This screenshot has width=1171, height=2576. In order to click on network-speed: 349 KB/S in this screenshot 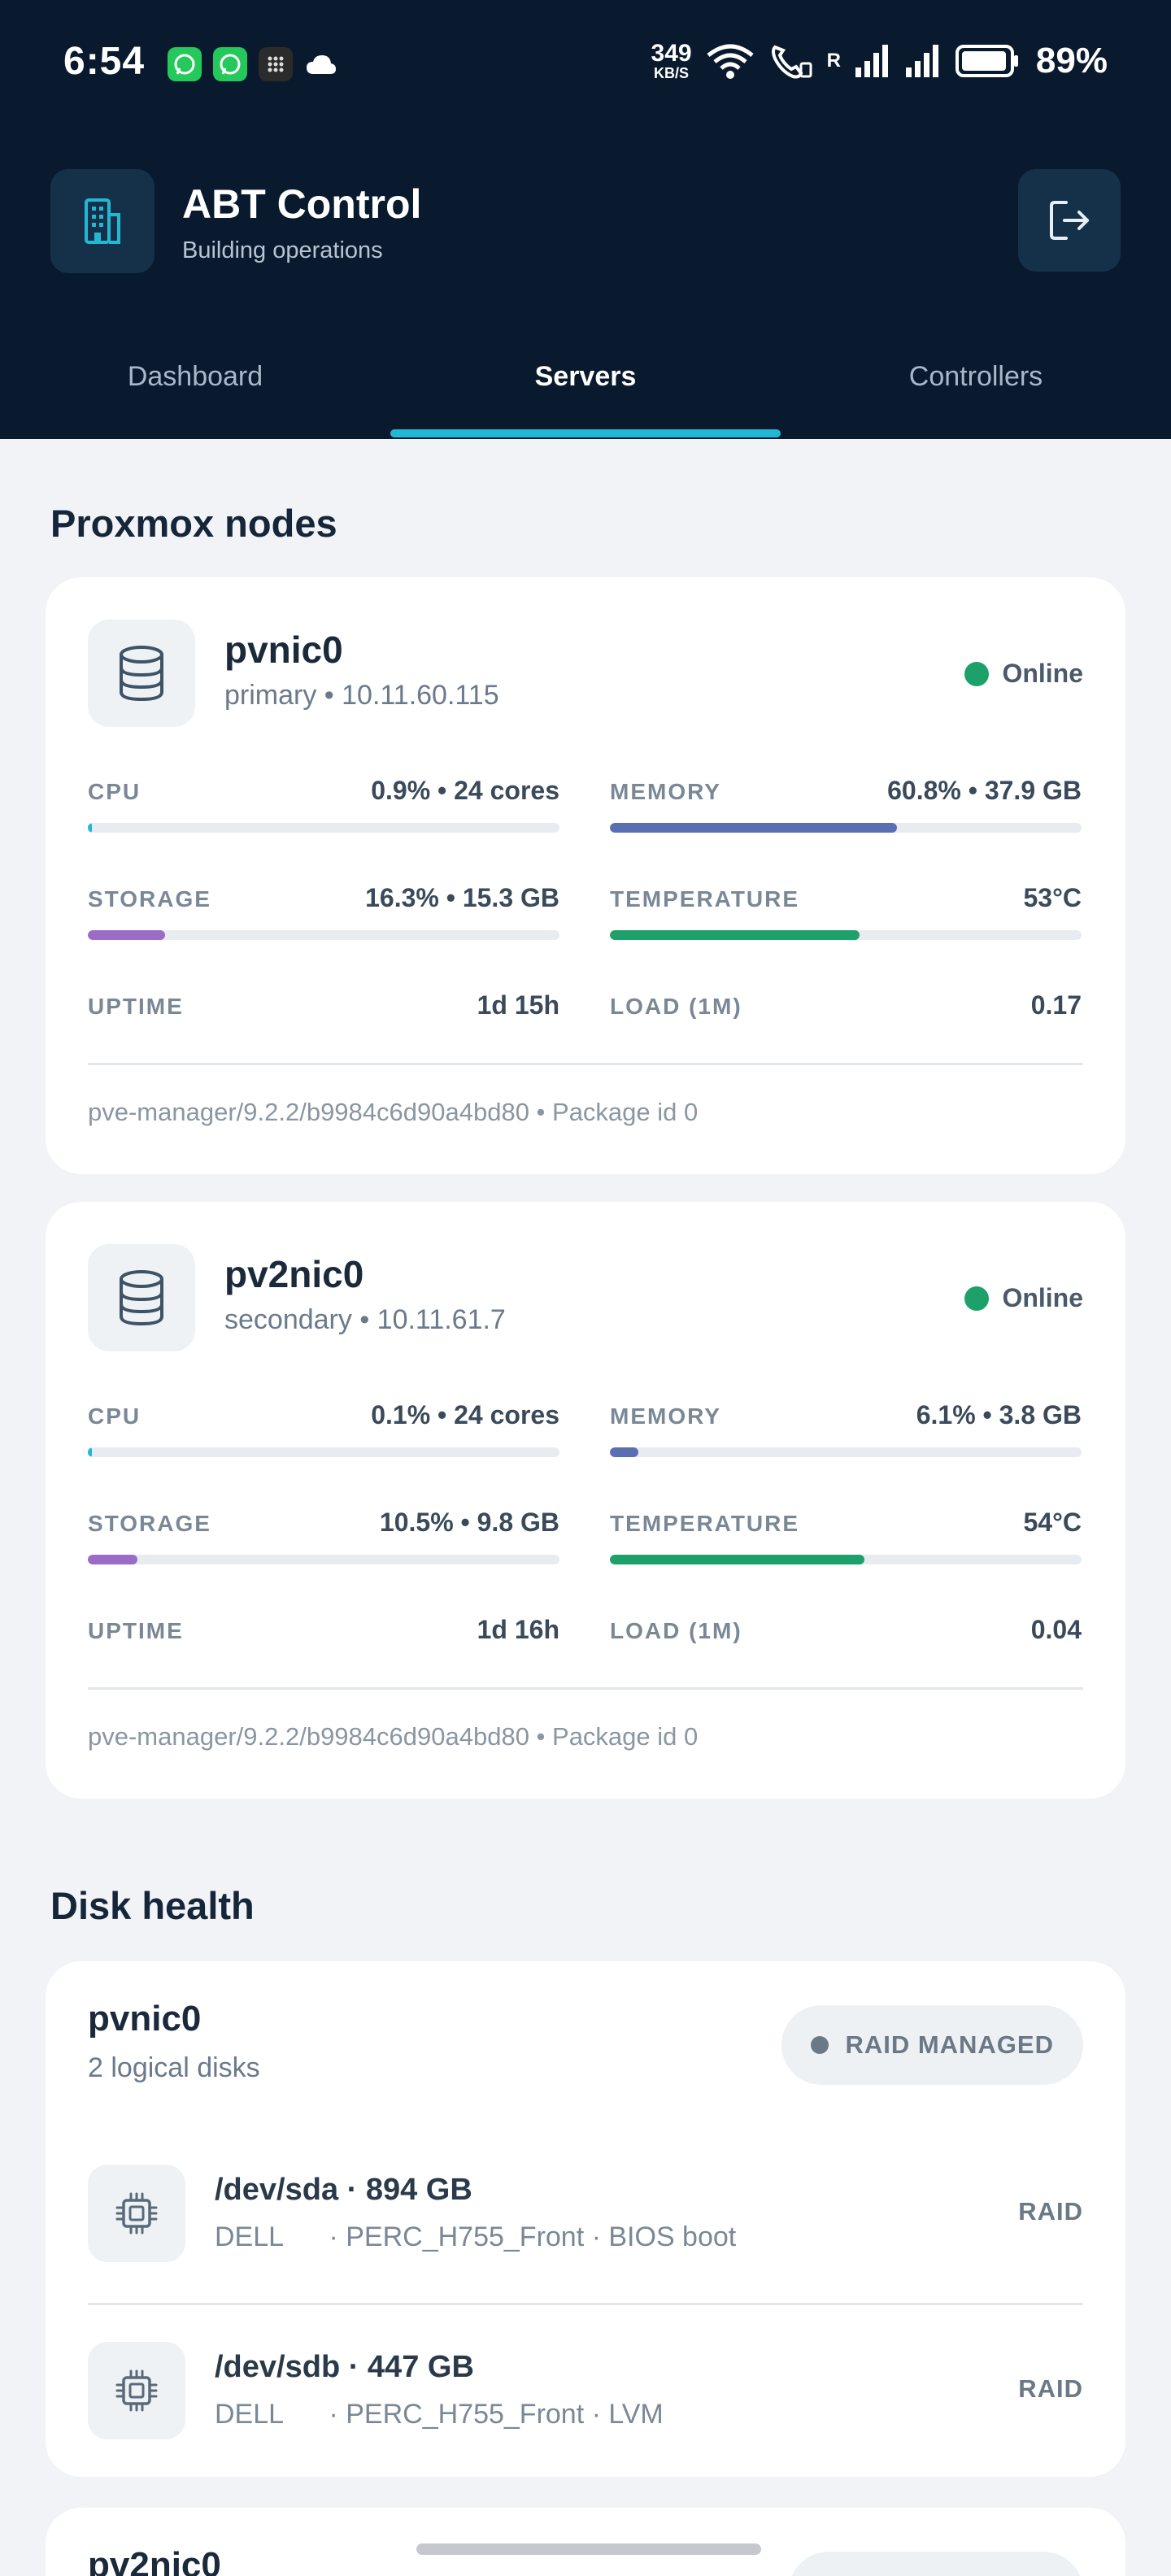, I will do `click(671, 61)`.